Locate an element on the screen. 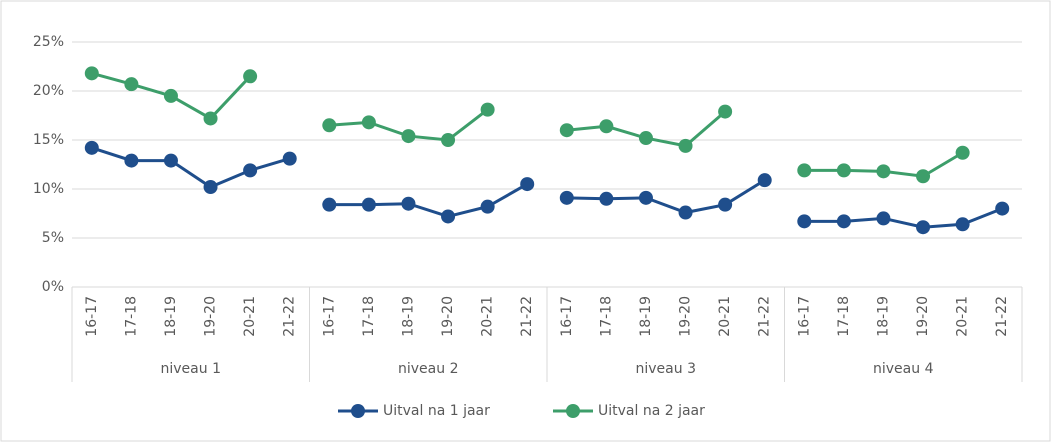 This screenshot has width=1051, height=442. y-tick-label: 0% is located at coordinates (53, 287).